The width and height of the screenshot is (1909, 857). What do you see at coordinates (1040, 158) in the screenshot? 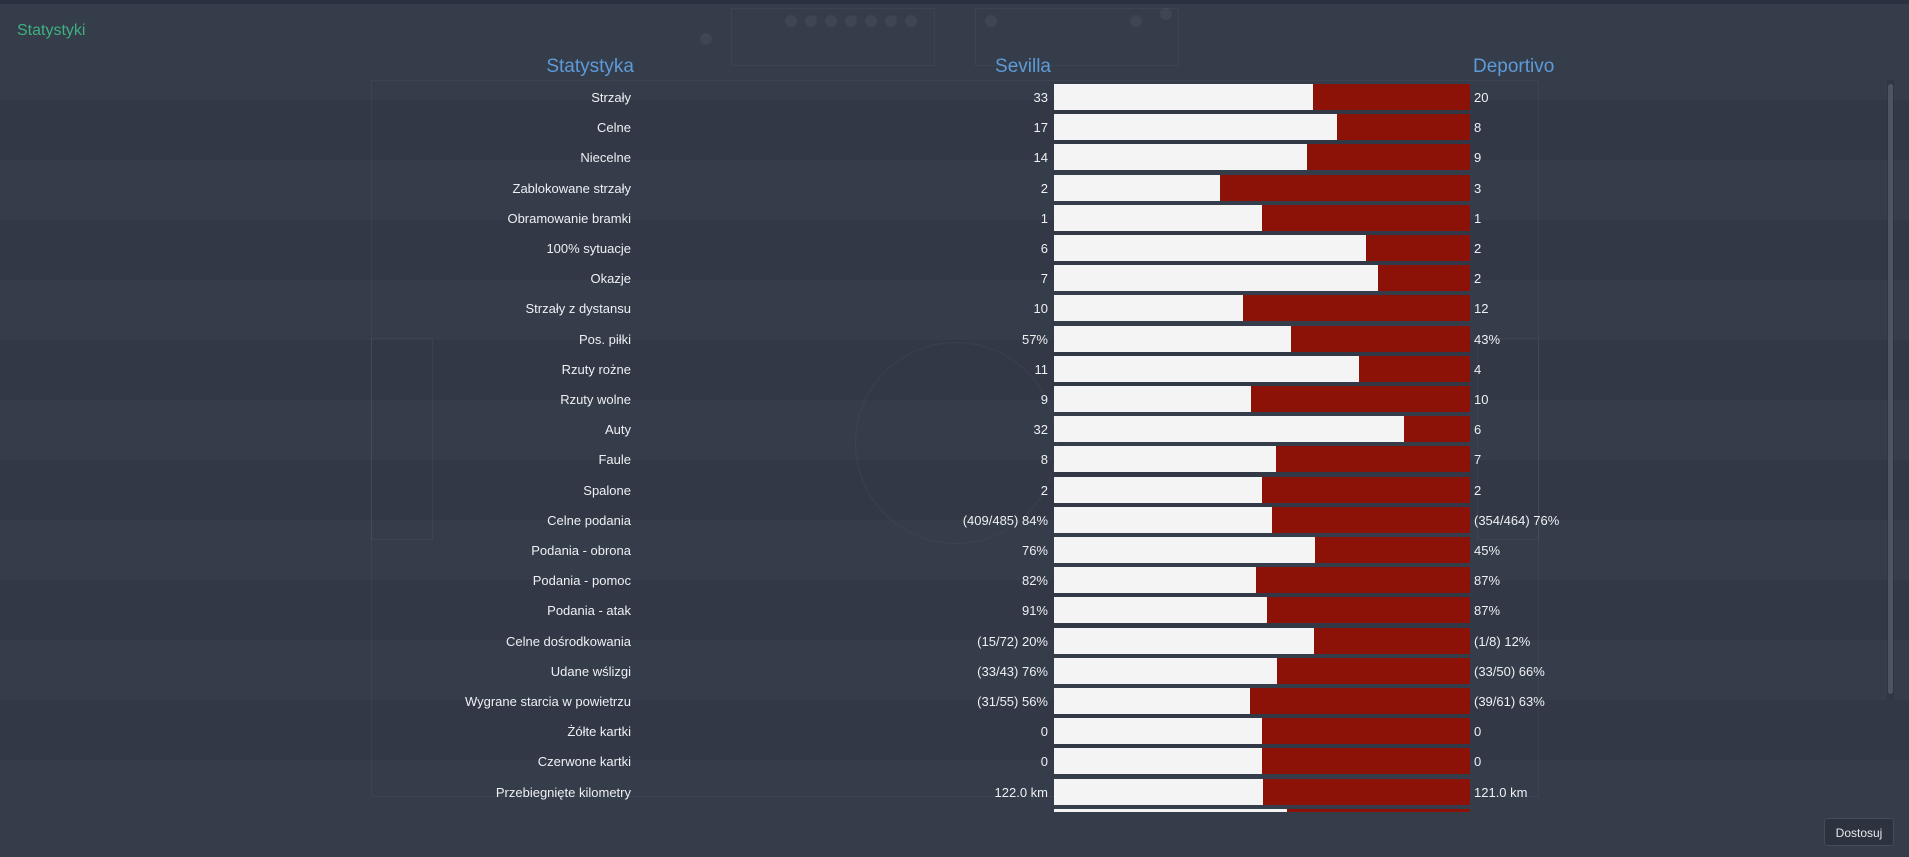
I see `home-value: 14` at bounding box center [1040, 158].